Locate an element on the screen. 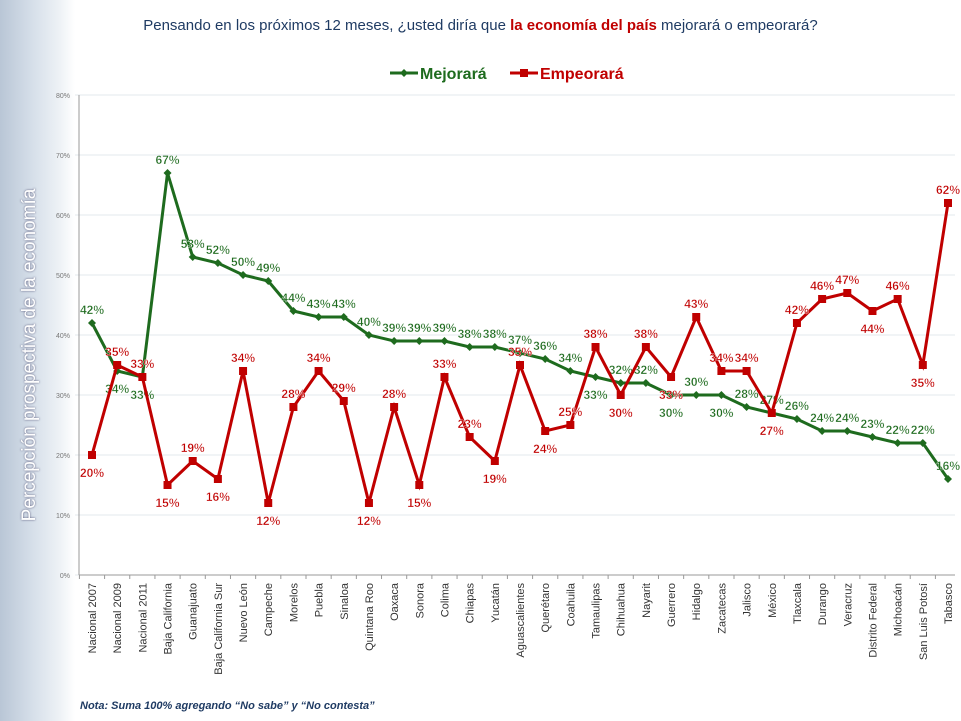  data-label: 40% is located at coordinates (369, 322).